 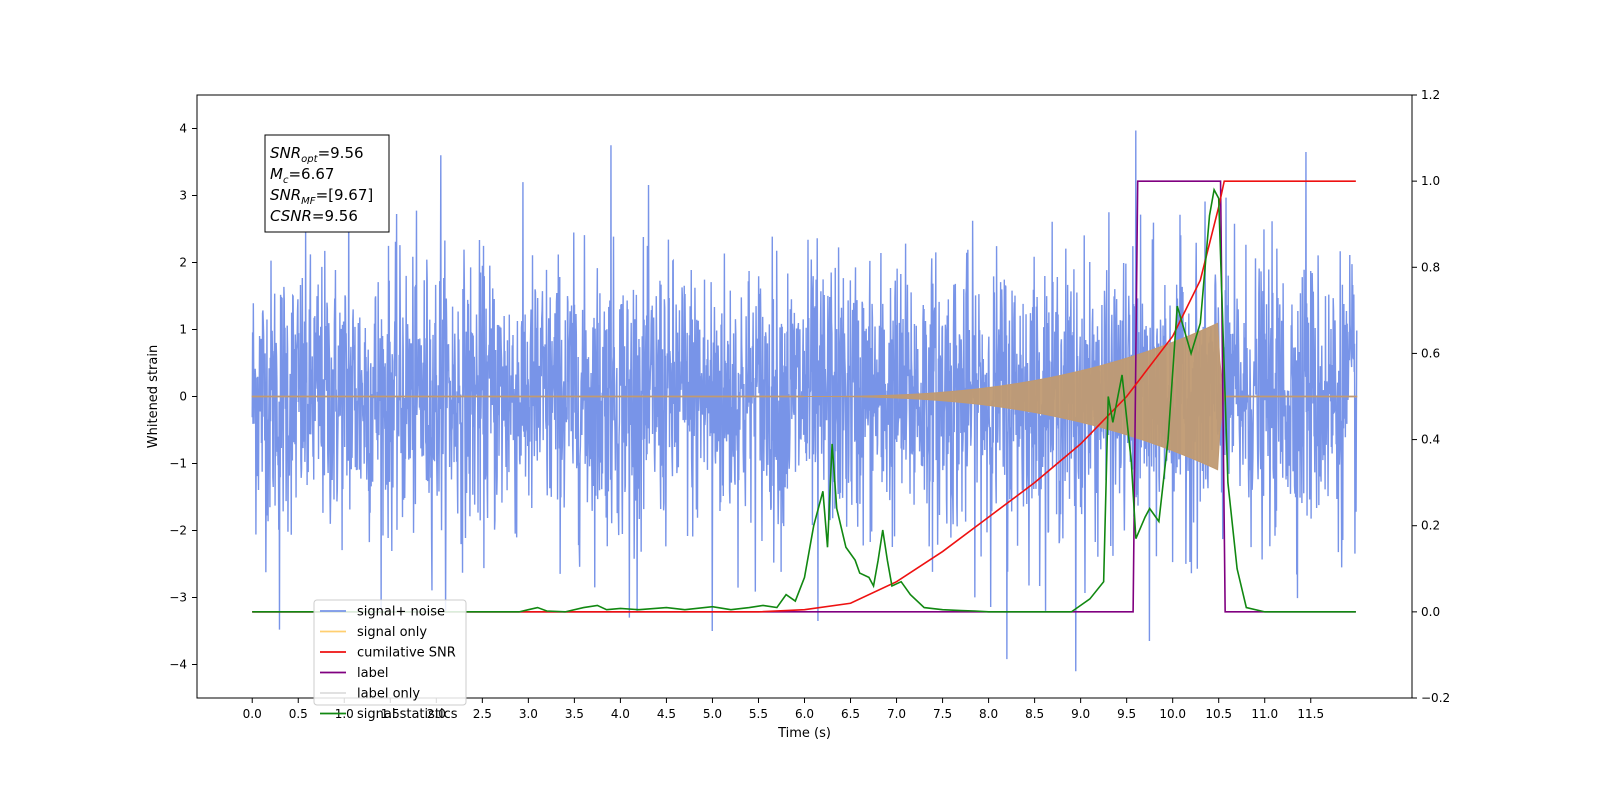 I want to click on y2-tick-label: 1.2, so click(x=1430, y=95).